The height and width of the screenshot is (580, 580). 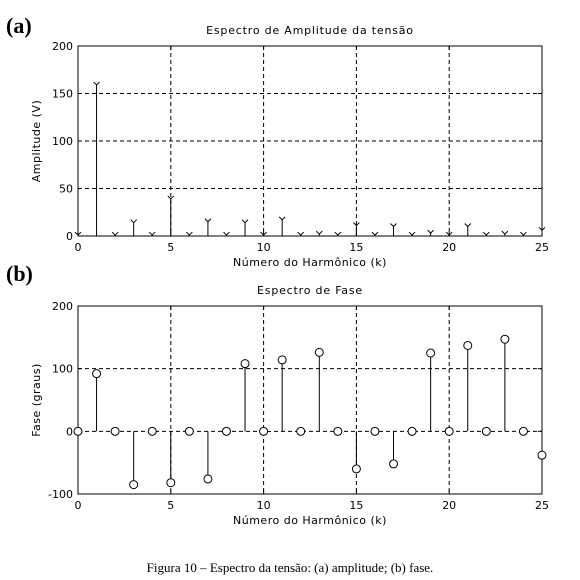 I want to click on y-axis-label: Fase (graus), so click(x=36, y=400).